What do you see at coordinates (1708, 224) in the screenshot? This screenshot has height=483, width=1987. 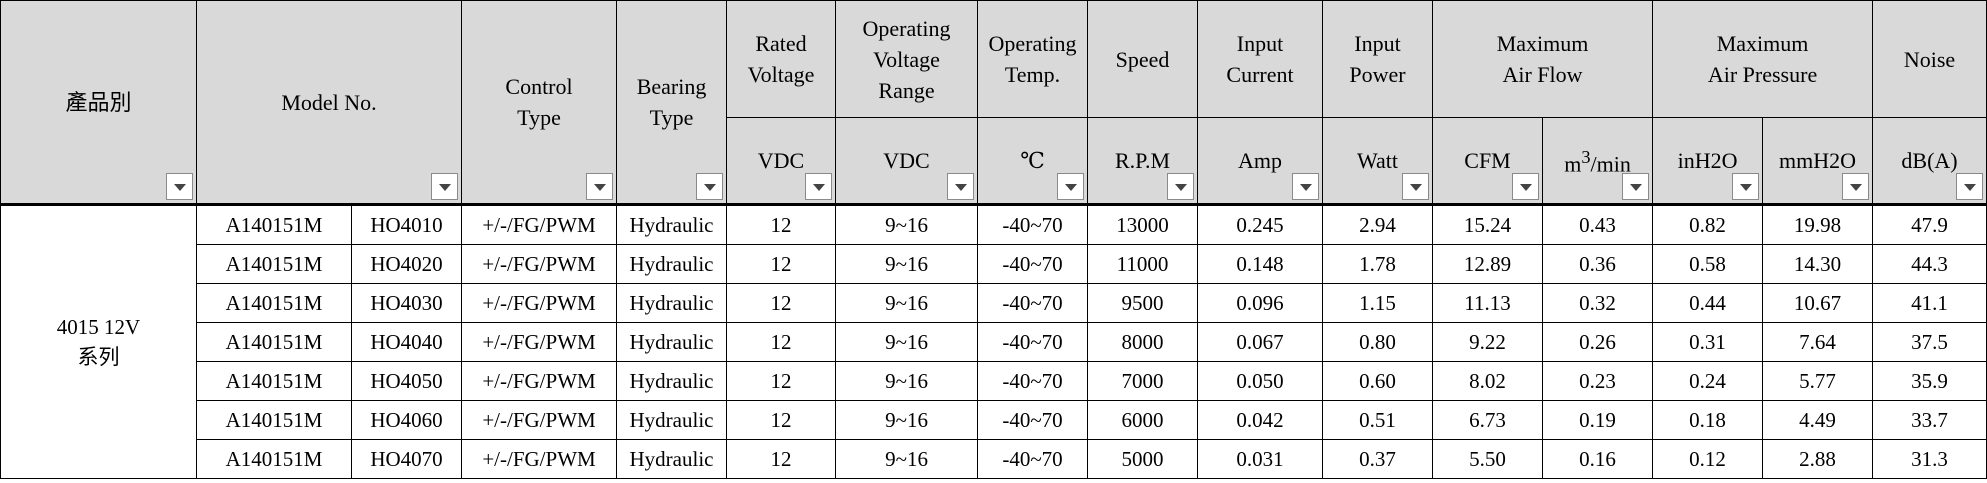 I see `cell-pressure-inh2o: 0.82` at bounding box center [1708, 224].